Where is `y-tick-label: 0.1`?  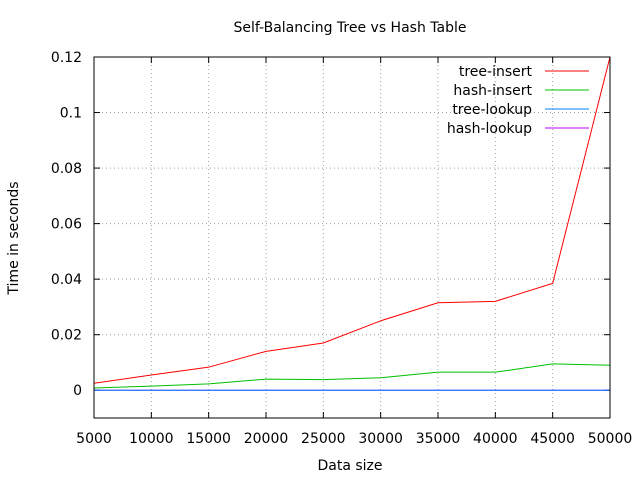
y-tick-label: 0.1 is located at coordinates (71, 114).